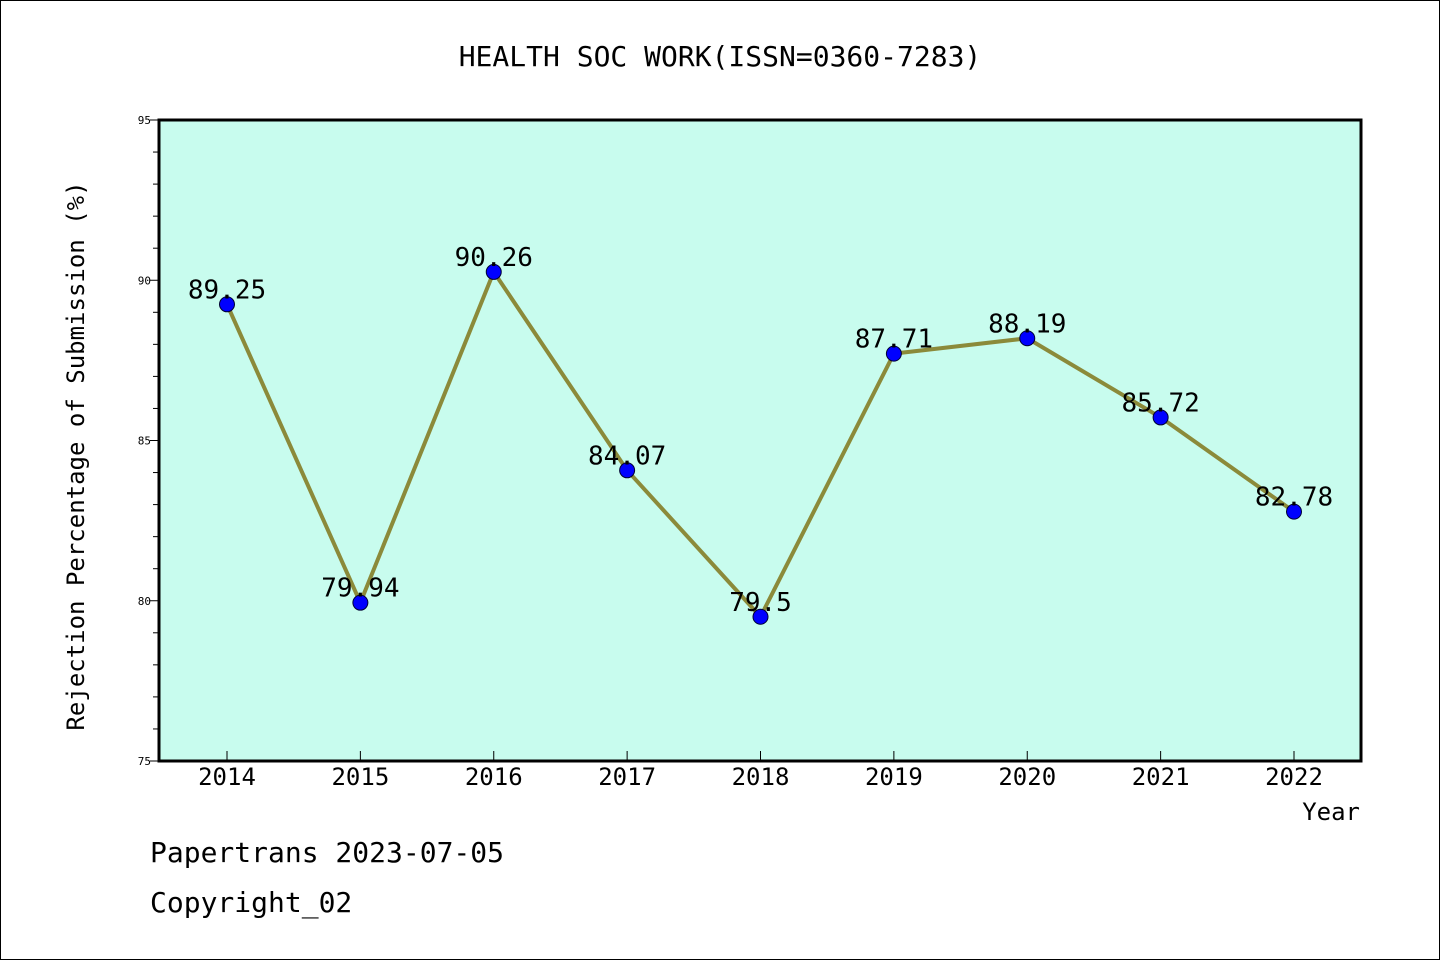 This screenshot has width=1440, height=960. Describe the element at coordinates (494, 258) in the screenshot. I see `data-label: 90.26` at that location.